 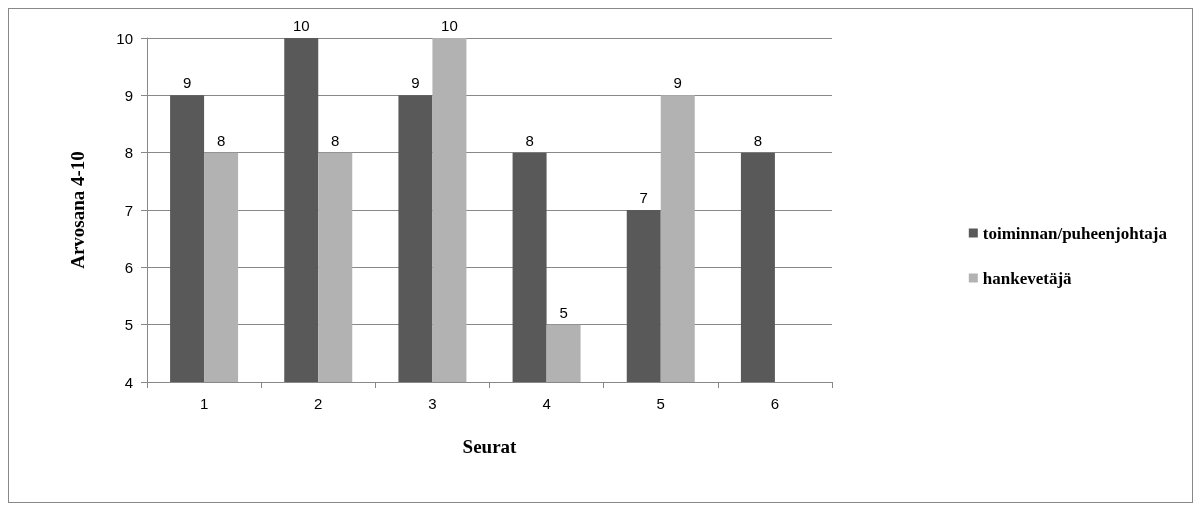 What do you see at coordinates (643, 197) in the screenshot?
I see `data-label: 7` at bounding box center [643, 197].